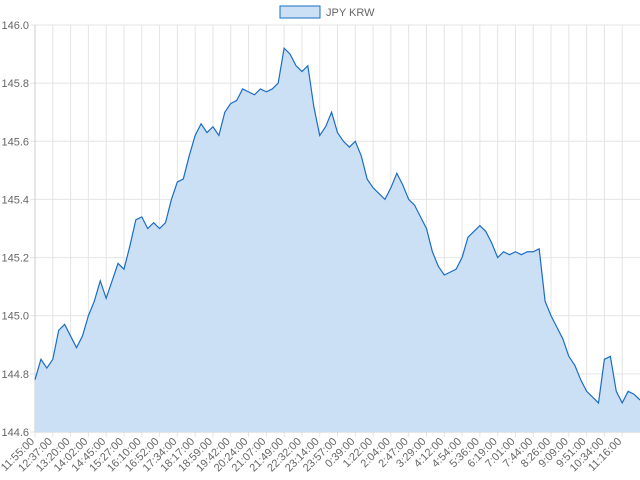  I want to click on legend-swatch, so click(300, 12).